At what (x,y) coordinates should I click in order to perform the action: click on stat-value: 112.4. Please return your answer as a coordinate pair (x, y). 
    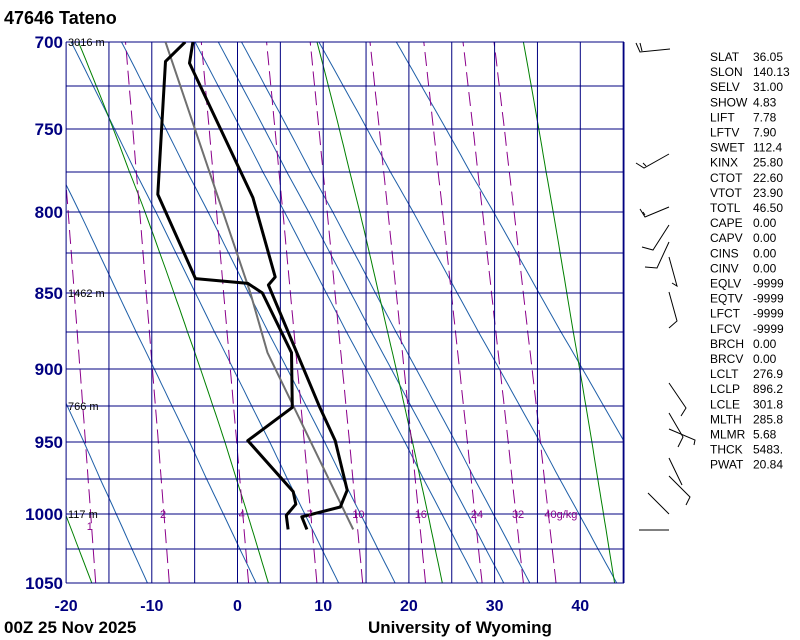
    Looking at the image, I should click on (767, 148).